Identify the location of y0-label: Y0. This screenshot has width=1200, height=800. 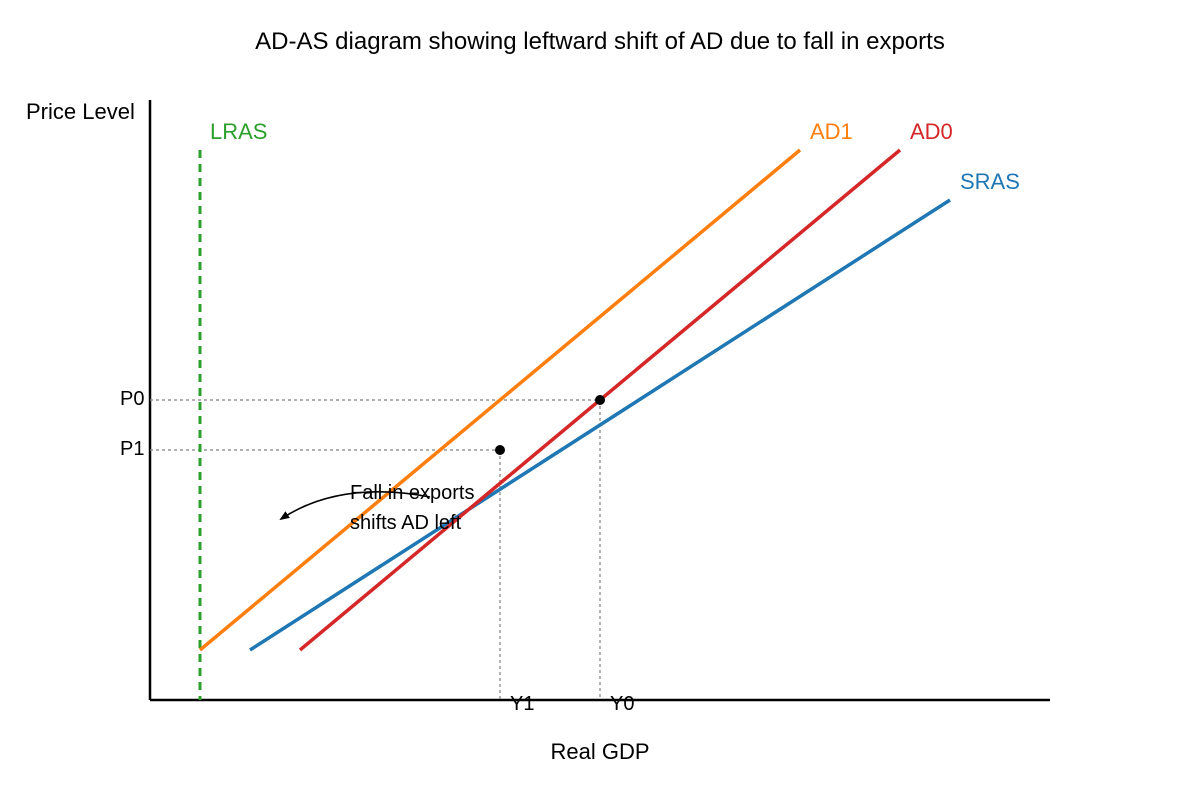
(622, 704).